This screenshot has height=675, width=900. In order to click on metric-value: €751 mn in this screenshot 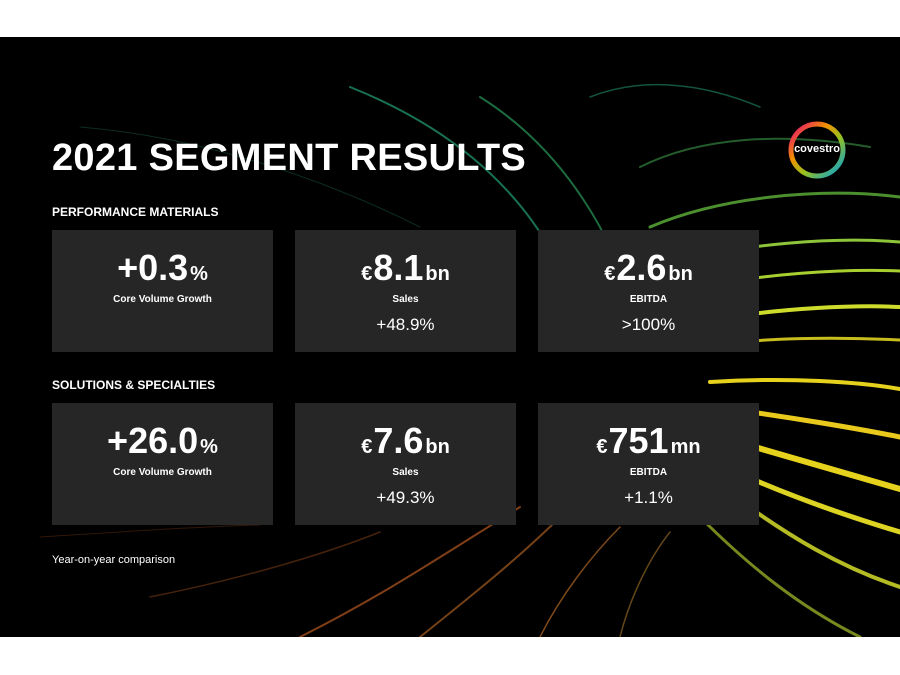, I will do `click(648, 445)`.